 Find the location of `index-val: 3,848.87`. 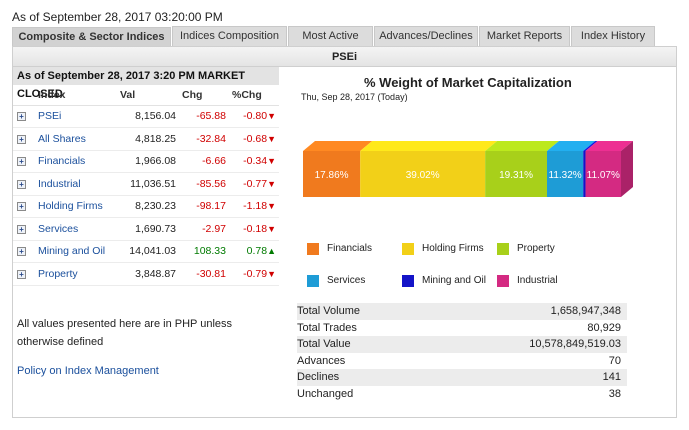

index-val: 3,848.87 is located at coordinates (148, 274).